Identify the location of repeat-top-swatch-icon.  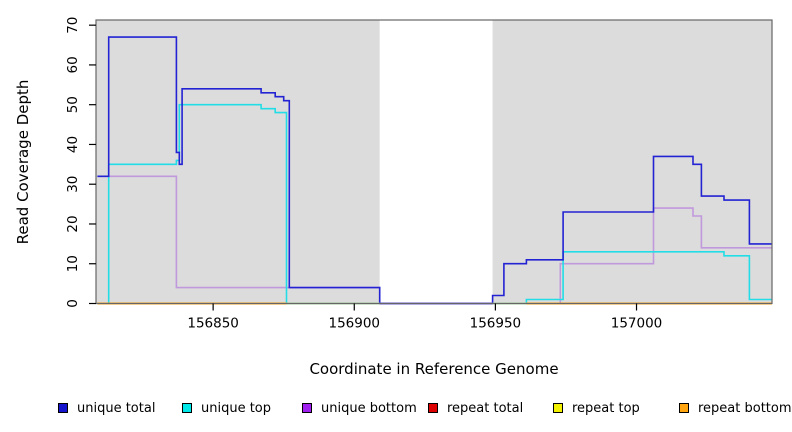
(558, 408).